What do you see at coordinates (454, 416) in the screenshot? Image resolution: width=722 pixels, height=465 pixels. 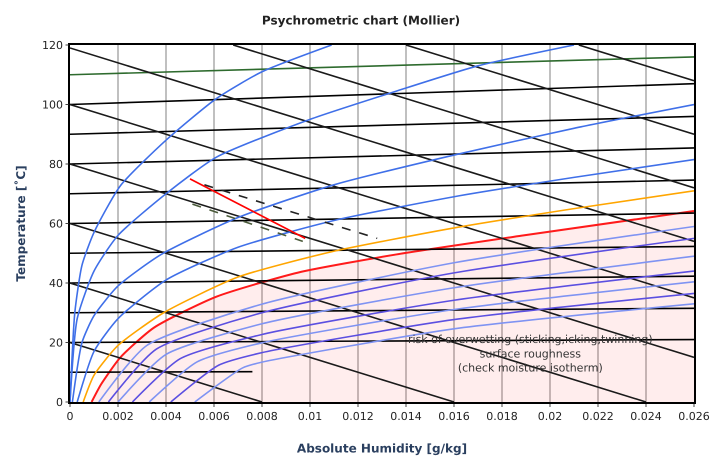 I see `x-tick-label: 0.016` at bounding box center [454, 416].